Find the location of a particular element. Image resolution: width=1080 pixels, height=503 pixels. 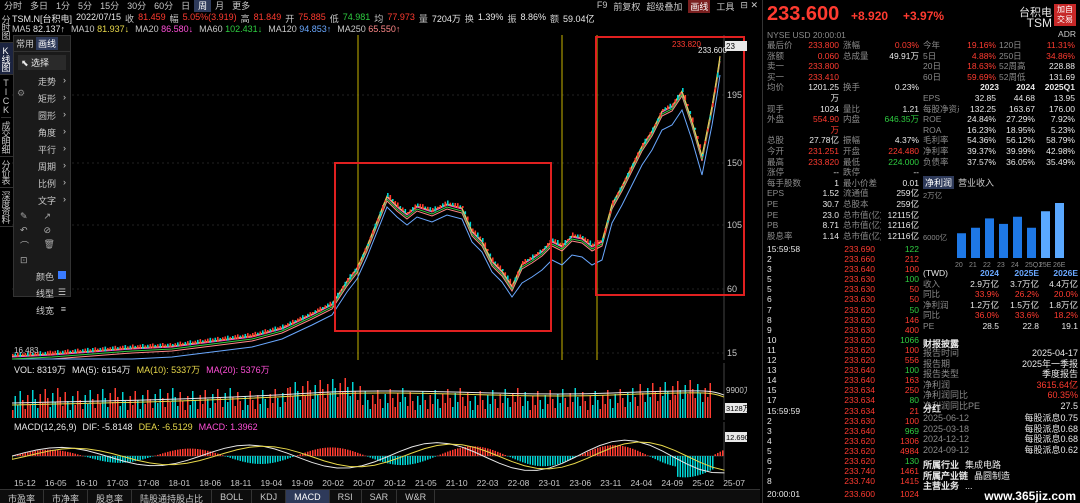

period-tab-4: 15分 is located at coordinates (110, 6).